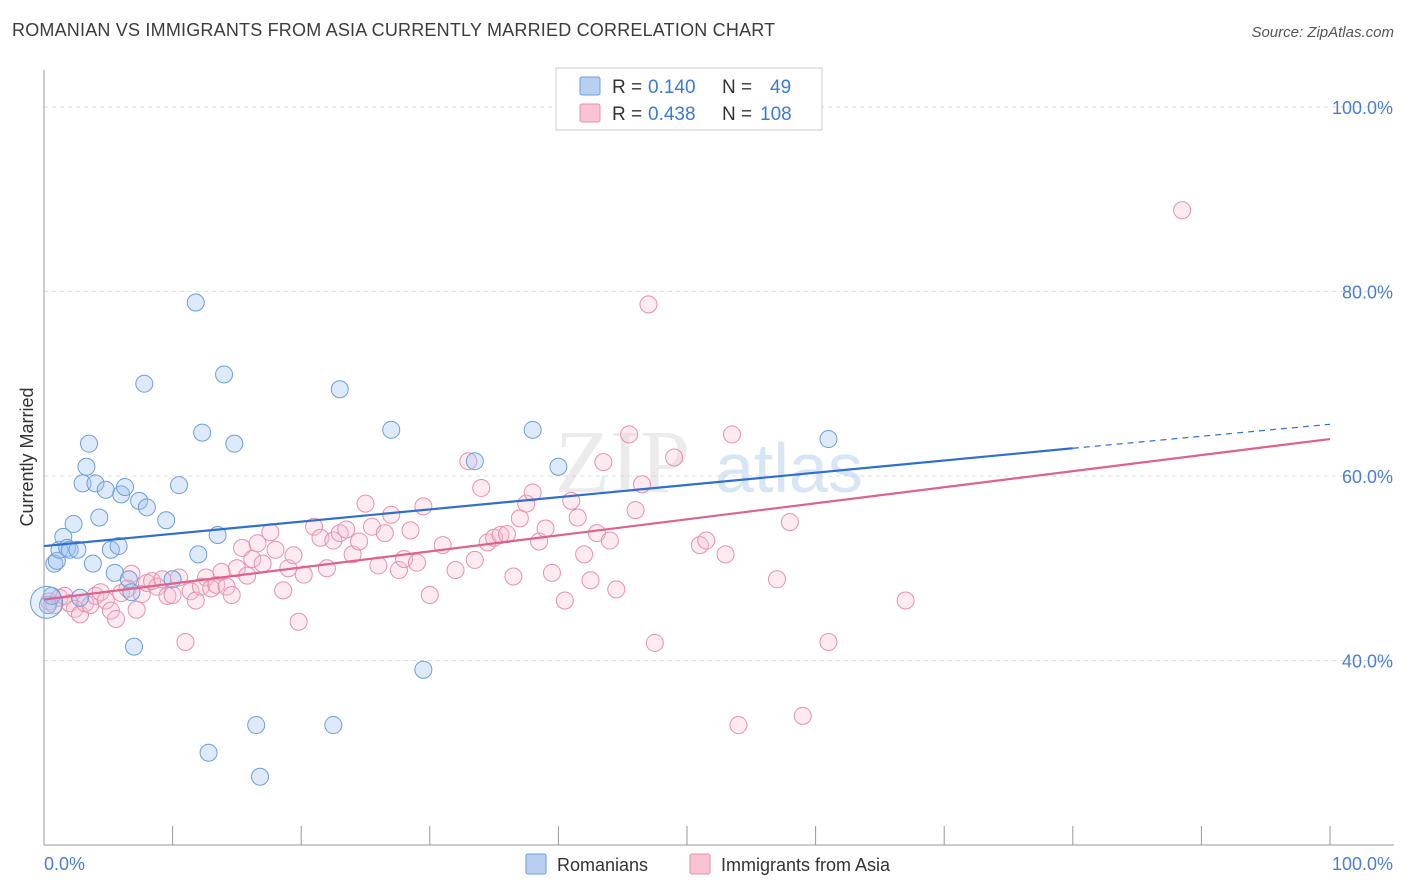 This screenshot has height=892, width=1406. I want to click on x-ticks, so click(687, 835).